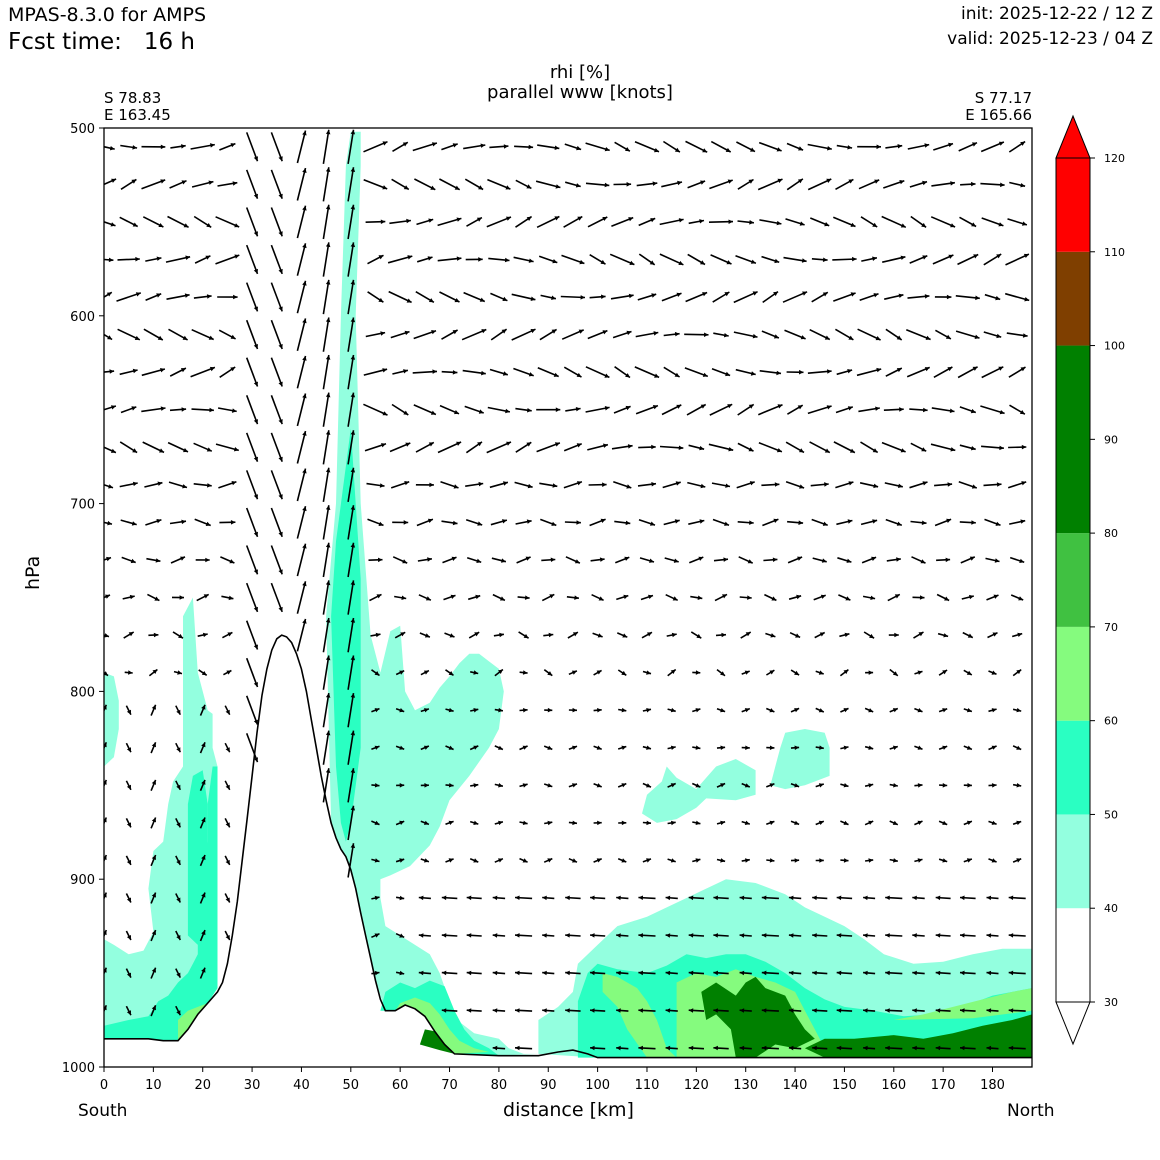  What do you see at coordinates (252, 1085) in the screenshot?
I see `x-tick-label: 30` at bounding box center [252, 1085].